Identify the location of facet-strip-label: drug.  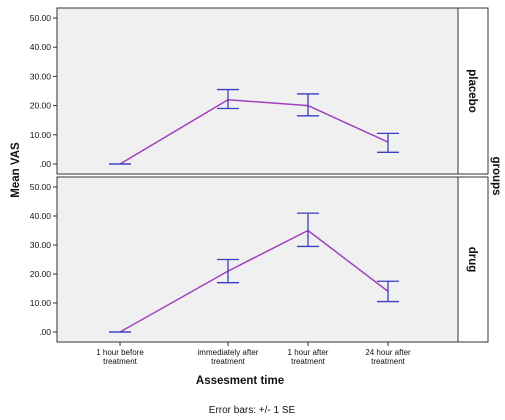
(472, 260).